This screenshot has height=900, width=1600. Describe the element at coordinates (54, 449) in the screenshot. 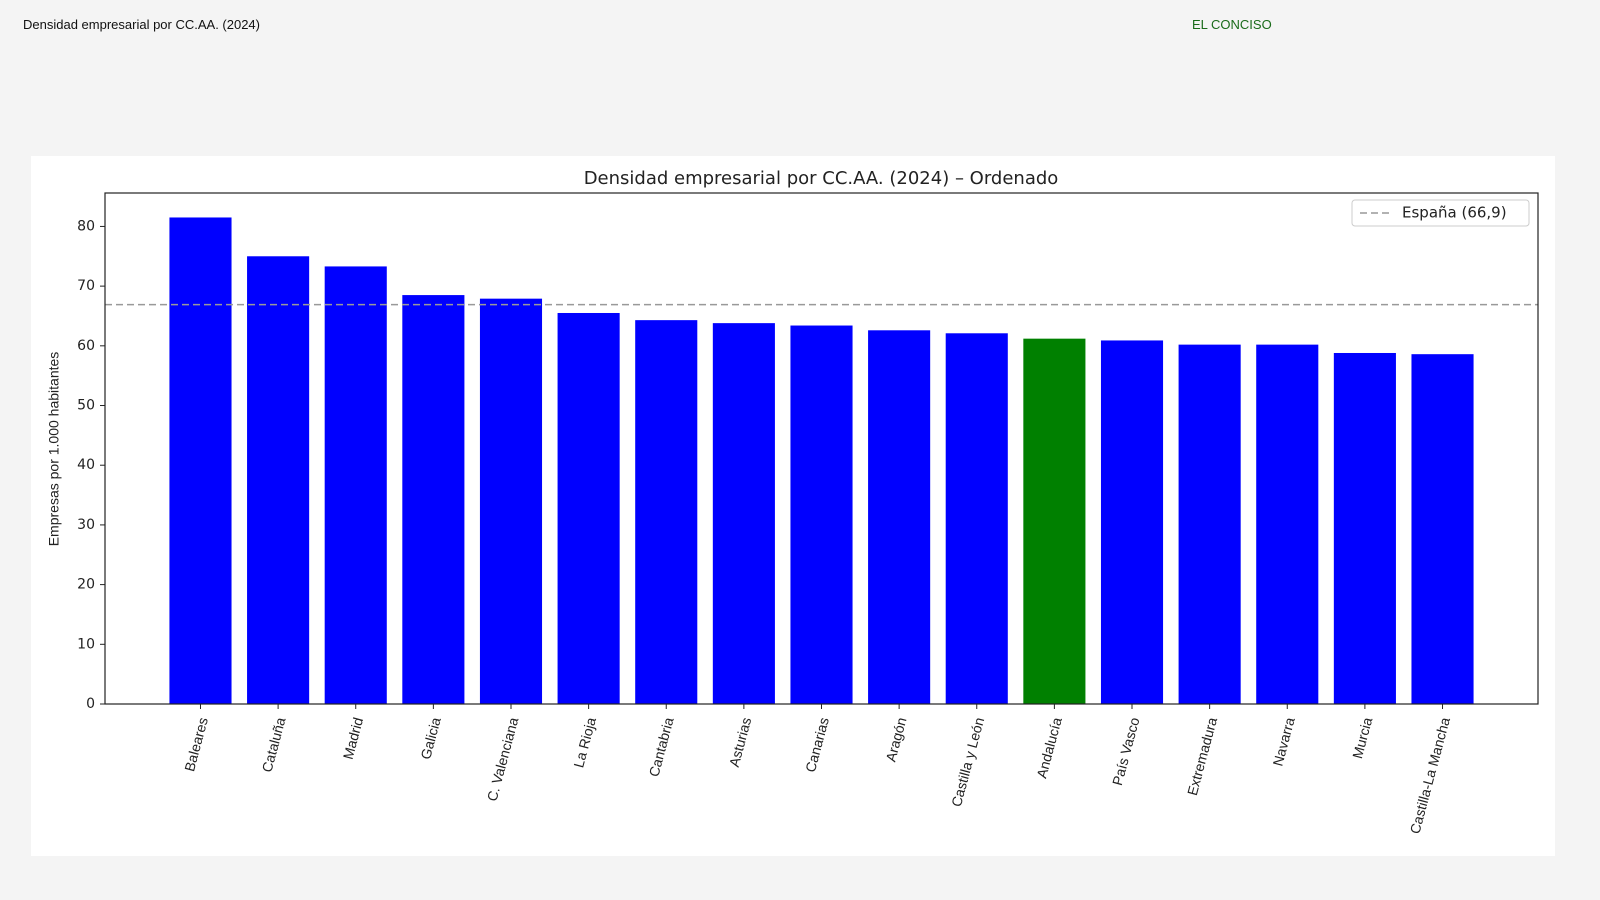

I see `y-axis-label: Empresas por 1.000 habitantes` at that location.